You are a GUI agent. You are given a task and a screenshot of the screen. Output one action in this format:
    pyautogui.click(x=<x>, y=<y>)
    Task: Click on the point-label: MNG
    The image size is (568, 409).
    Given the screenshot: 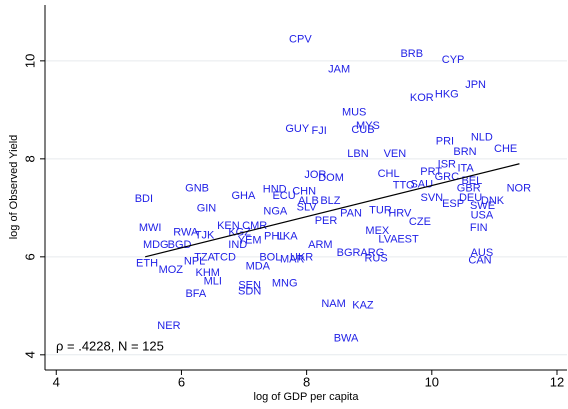 What is the action you would take?
    pyautogui.click(x=285, y=284)
    